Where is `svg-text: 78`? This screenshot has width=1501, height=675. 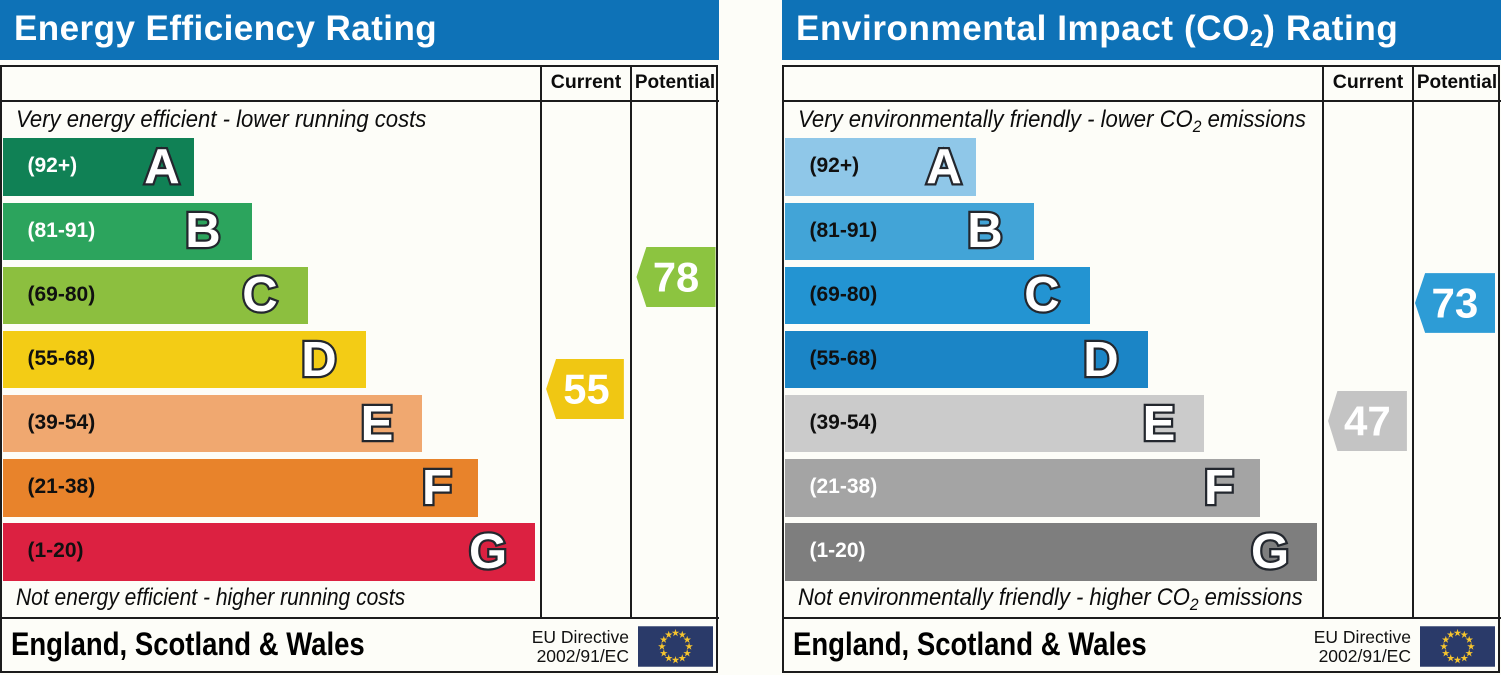
svg-text: 78 is located at coordinates (675, 276).